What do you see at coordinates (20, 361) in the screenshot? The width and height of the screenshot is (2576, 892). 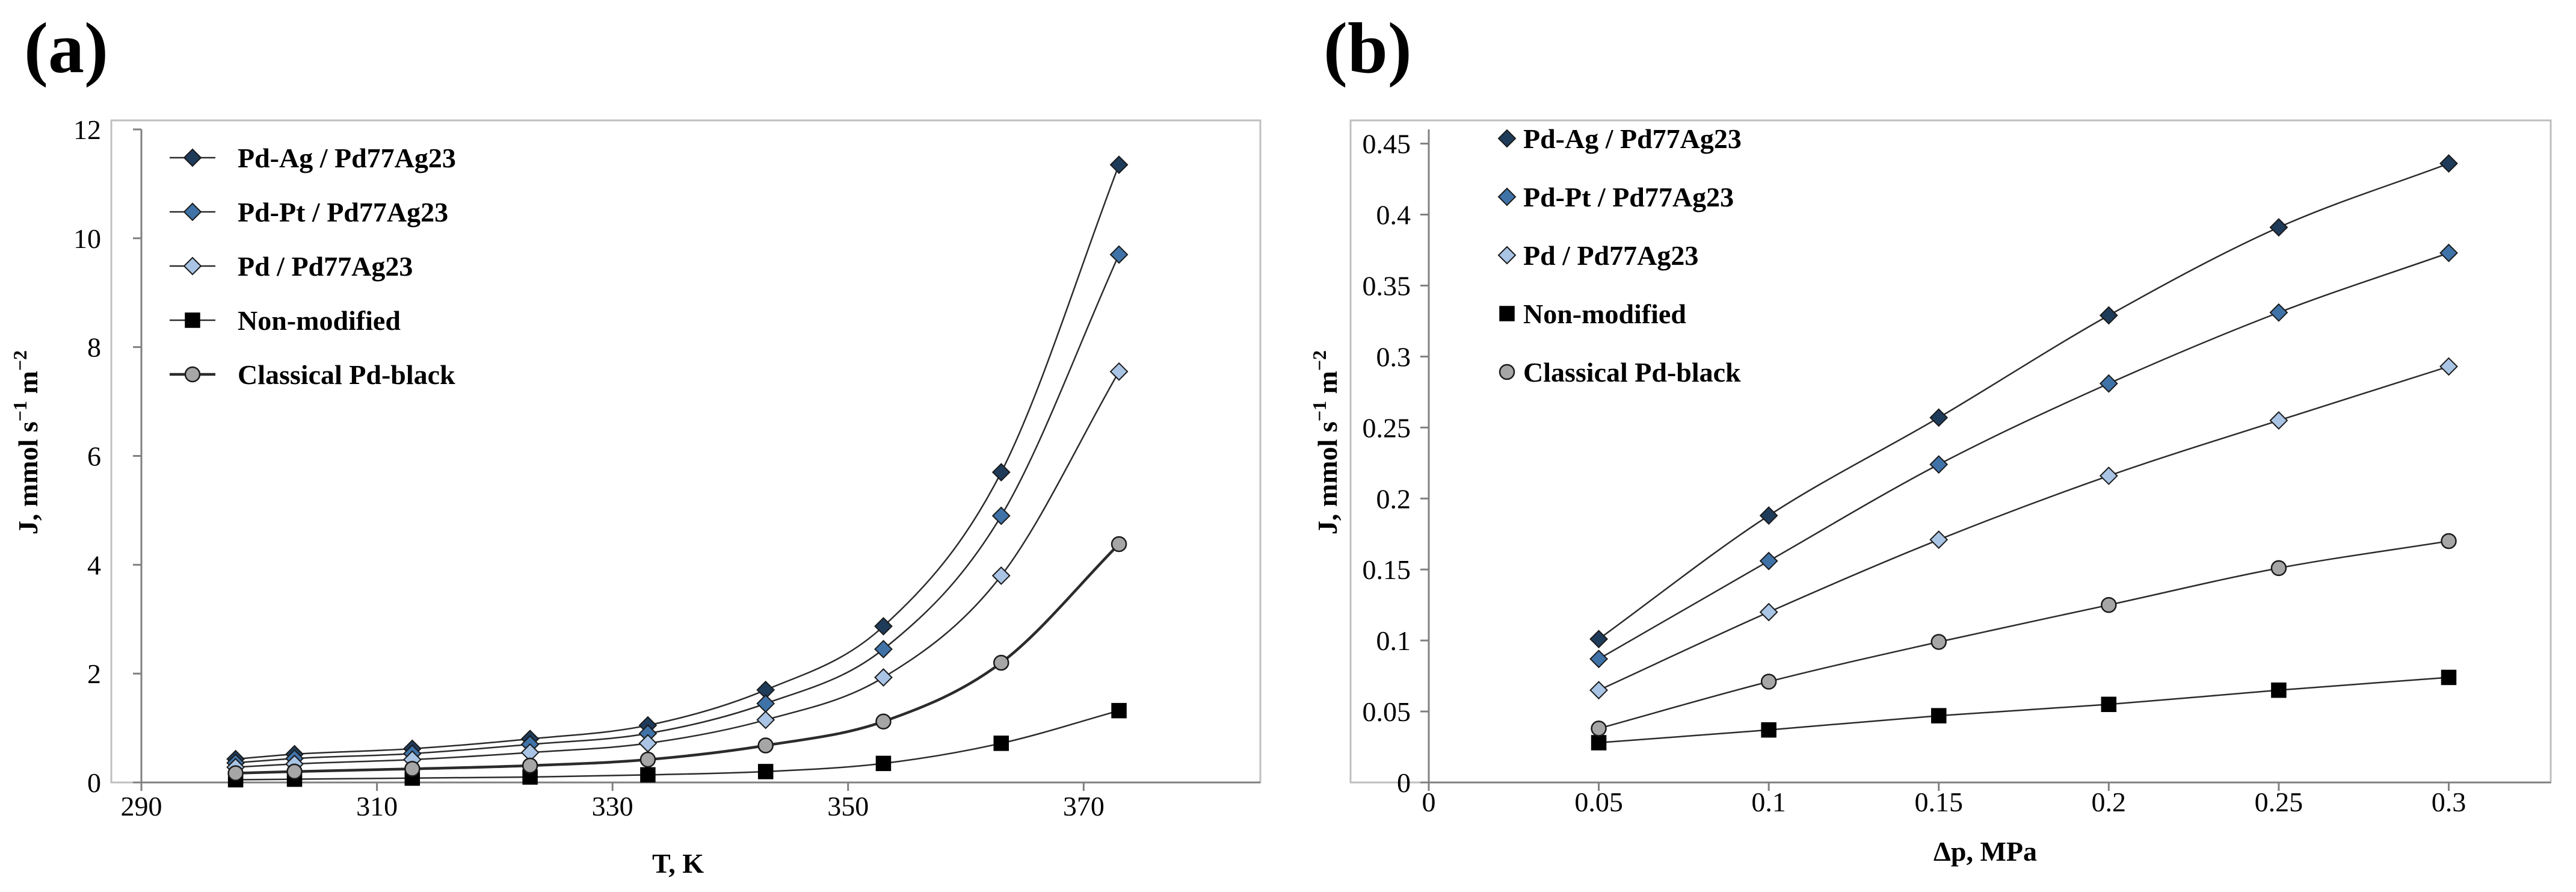 I see `y-axis-title-sup2-a: −2` at bounding box center [20, 361].